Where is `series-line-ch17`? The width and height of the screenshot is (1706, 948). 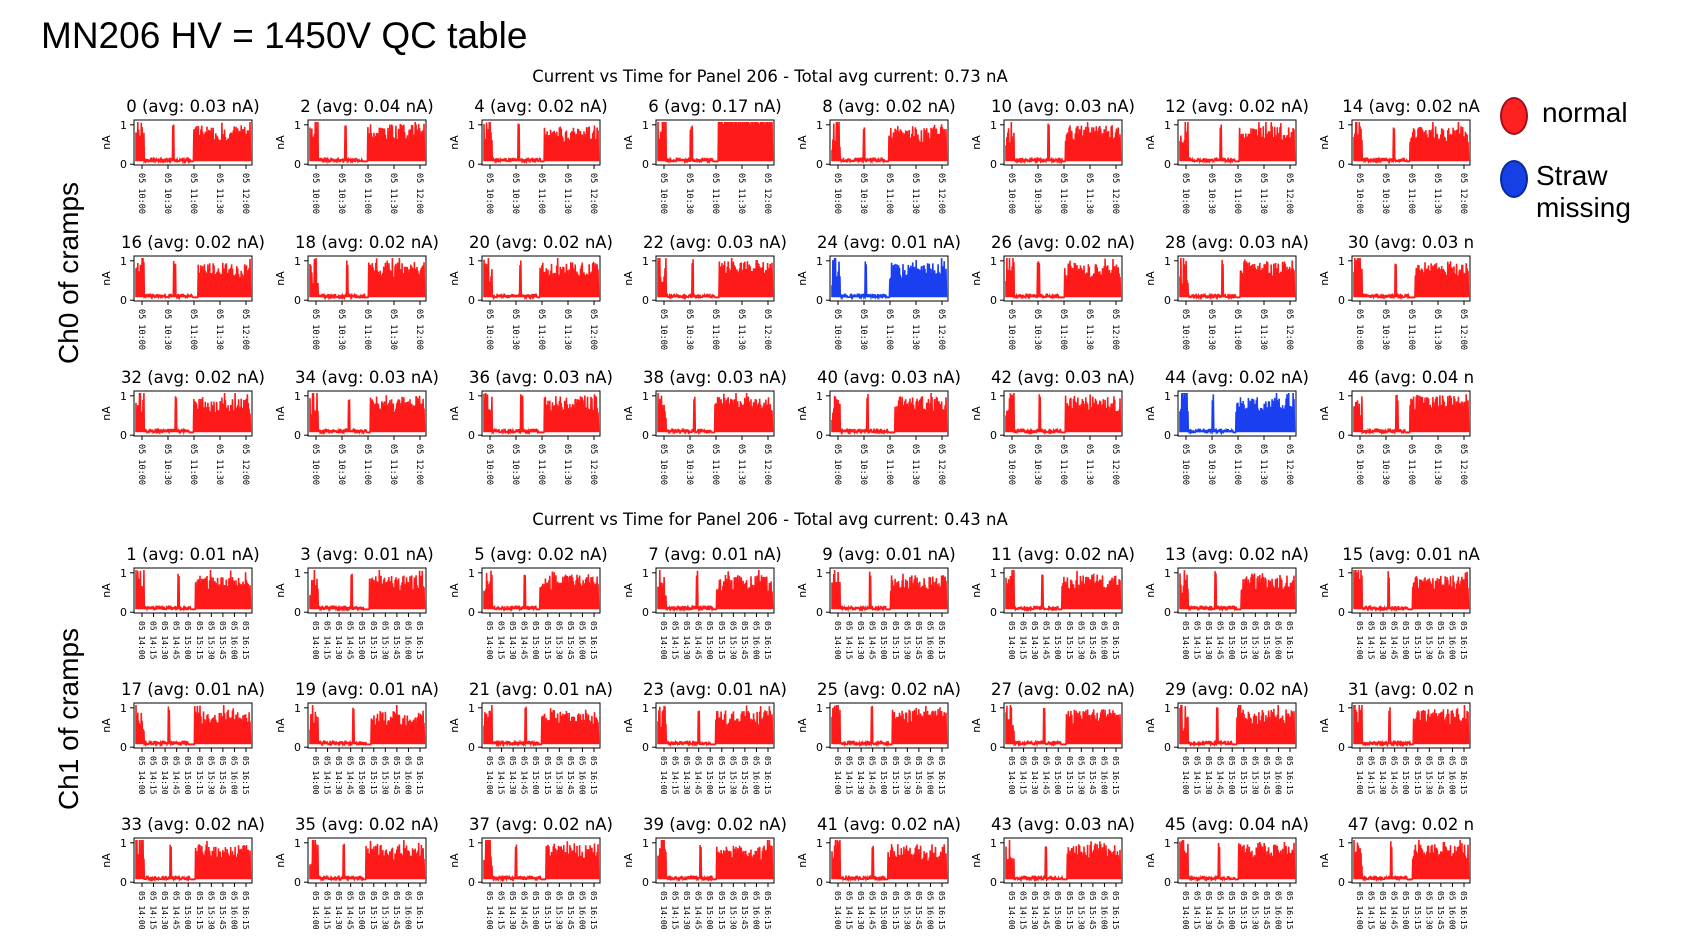 series-line-ch17 is located at coordinates (193, 726).